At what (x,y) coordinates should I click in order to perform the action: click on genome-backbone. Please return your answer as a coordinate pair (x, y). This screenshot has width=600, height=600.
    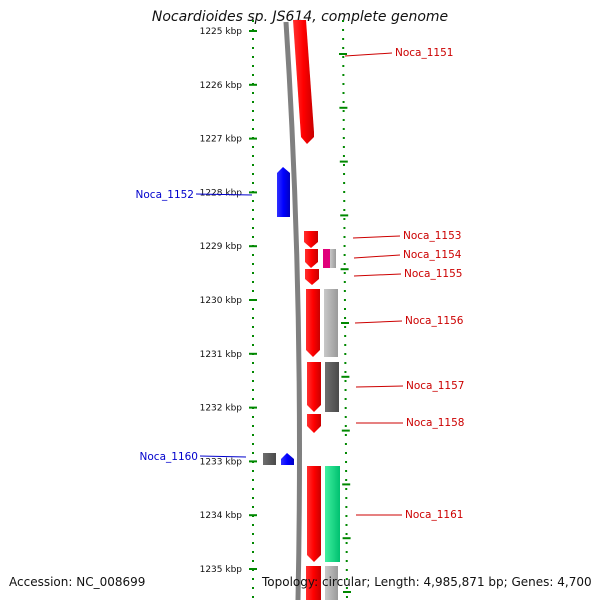
    Looking at the image, I should click on (292, 310).